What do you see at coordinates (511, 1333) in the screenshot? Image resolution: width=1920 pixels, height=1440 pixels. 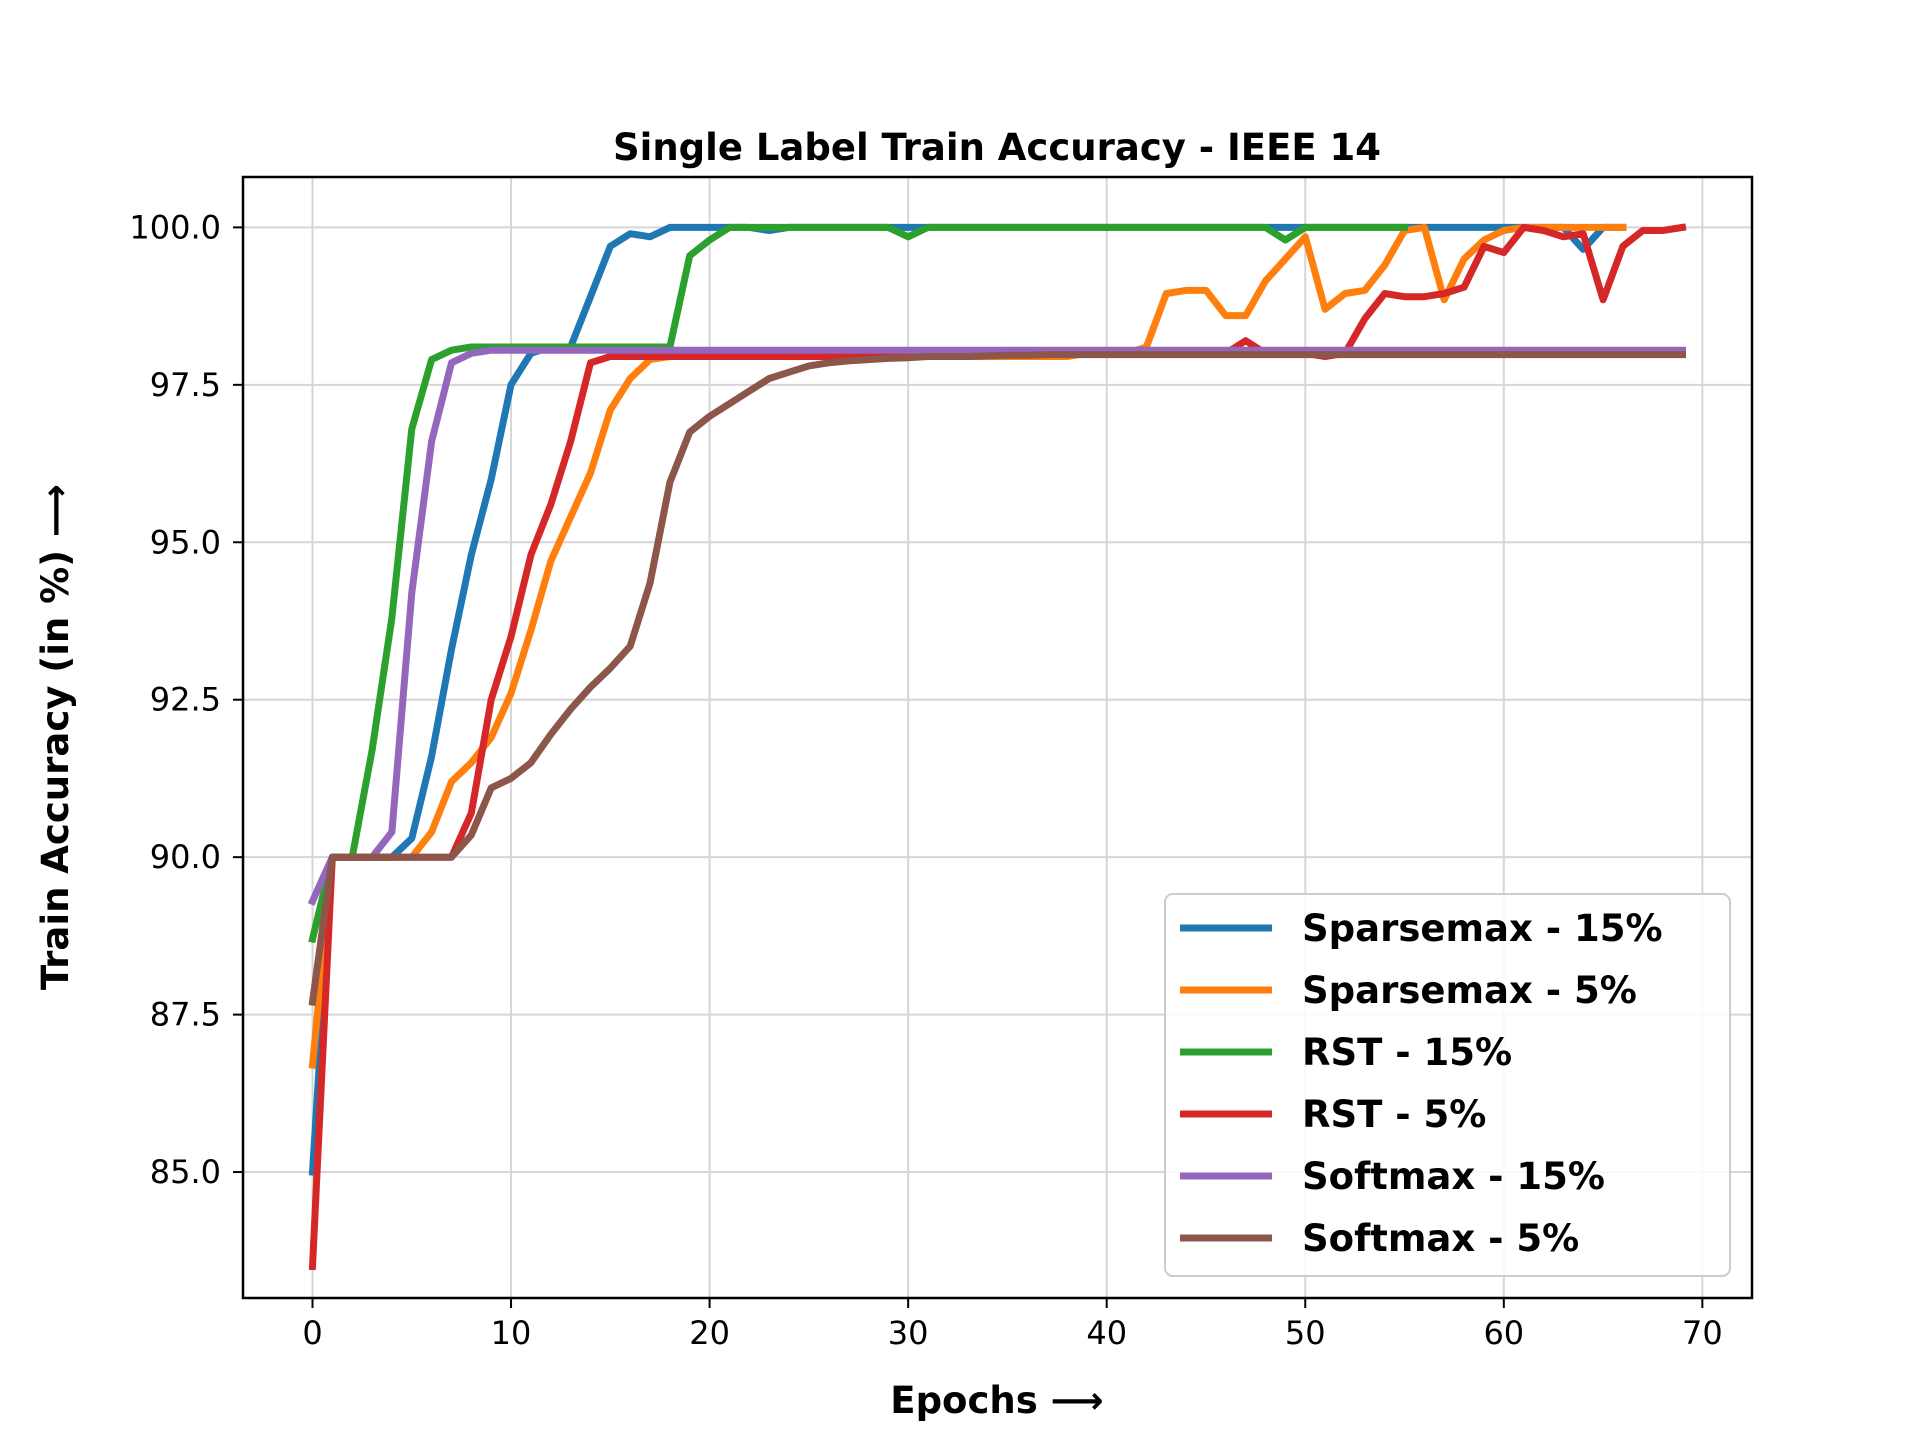 I see `x-tick-label: 10` at bounding box center [511, 1333].